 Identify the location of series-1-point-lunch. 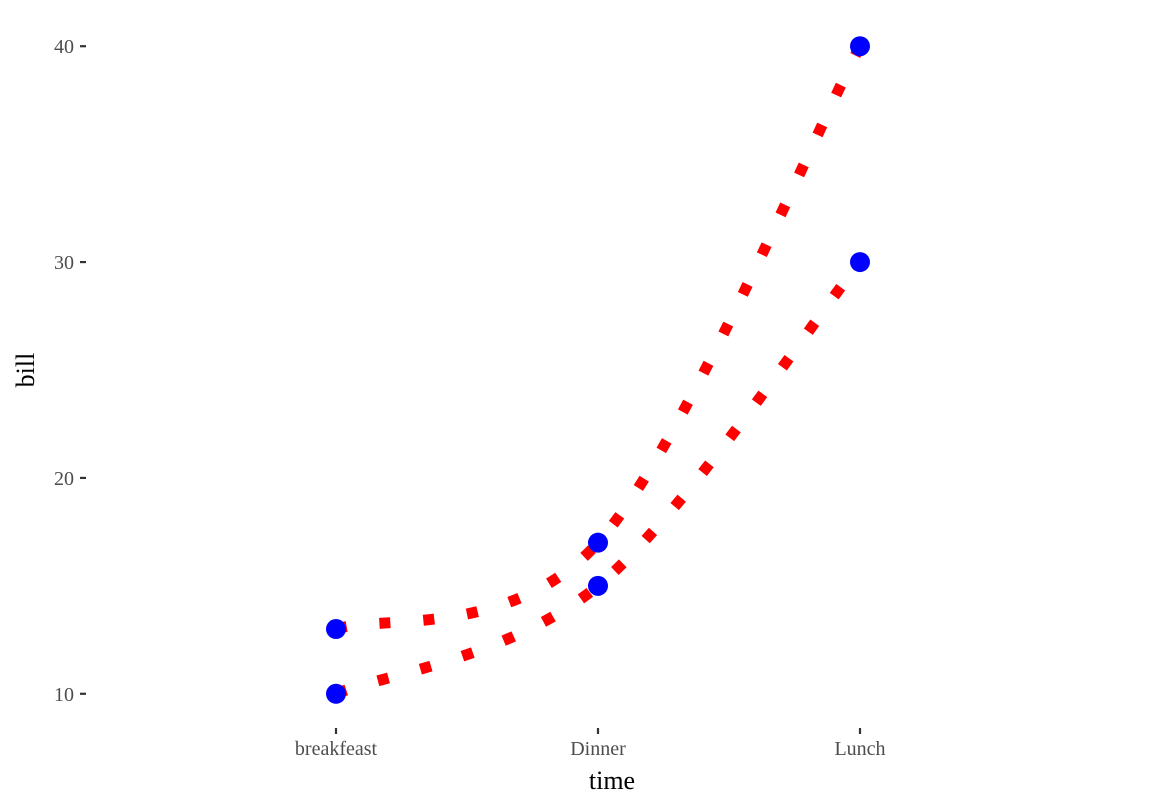
(860, 46).